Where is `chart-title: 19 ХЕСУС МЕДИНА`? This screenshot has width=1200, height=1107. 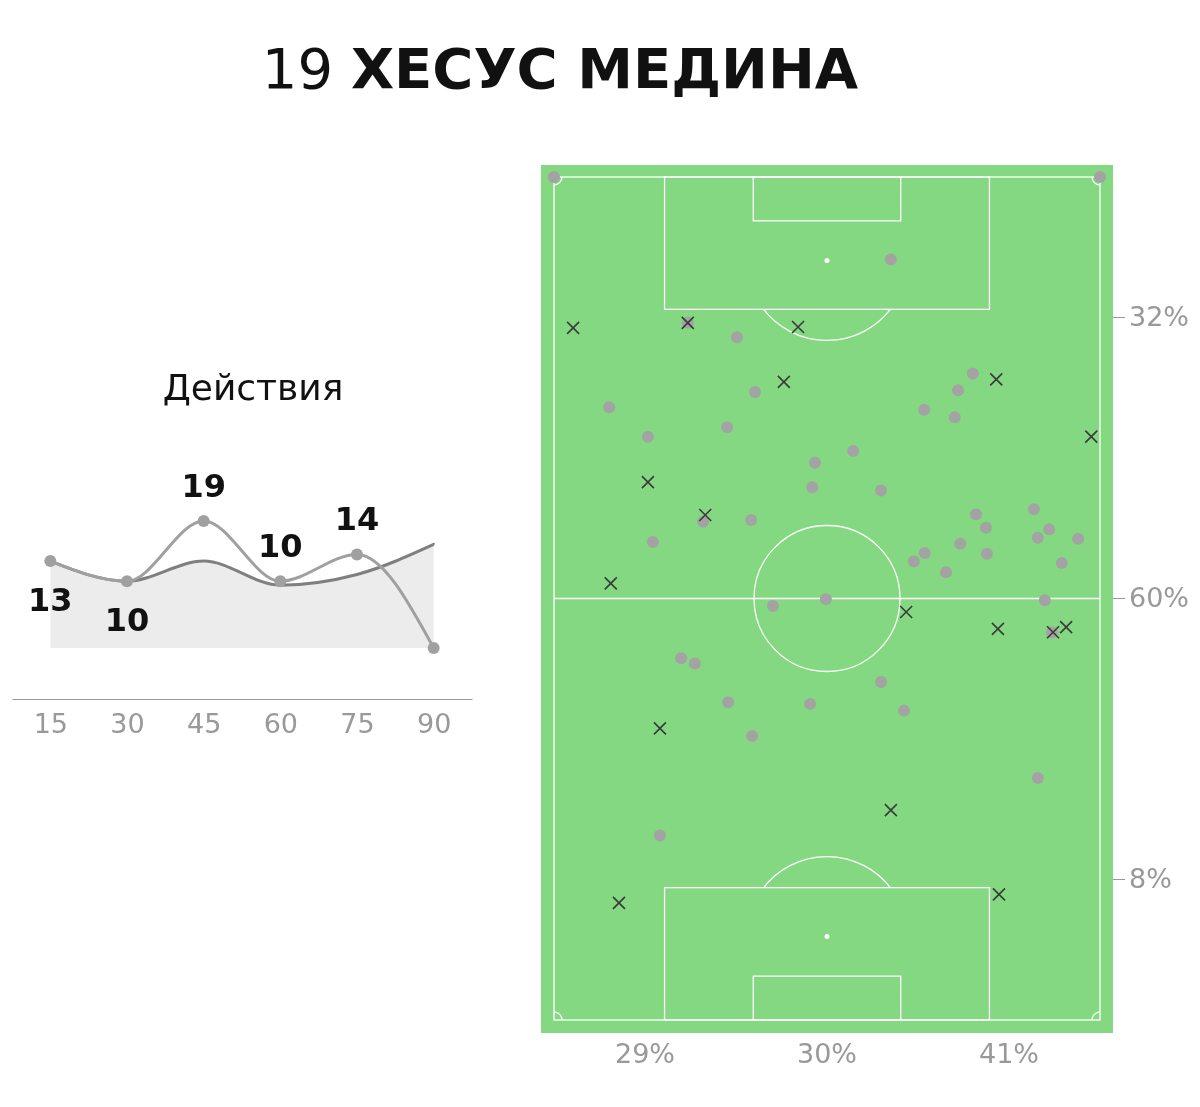
chart-title: 19 ХЕСУС МЕДИНА is located at coordinates (560, 68).